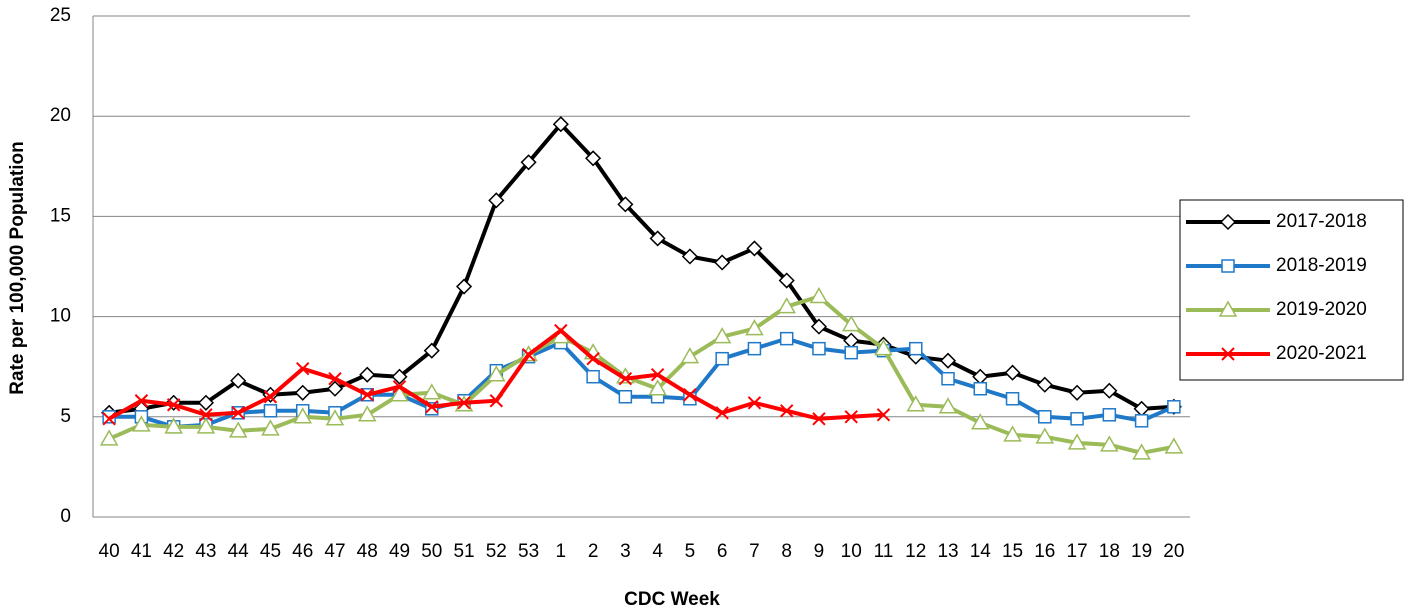 The image size is (1414, 614). I want to click on x-tick-label: 19, so click(1141, 551).